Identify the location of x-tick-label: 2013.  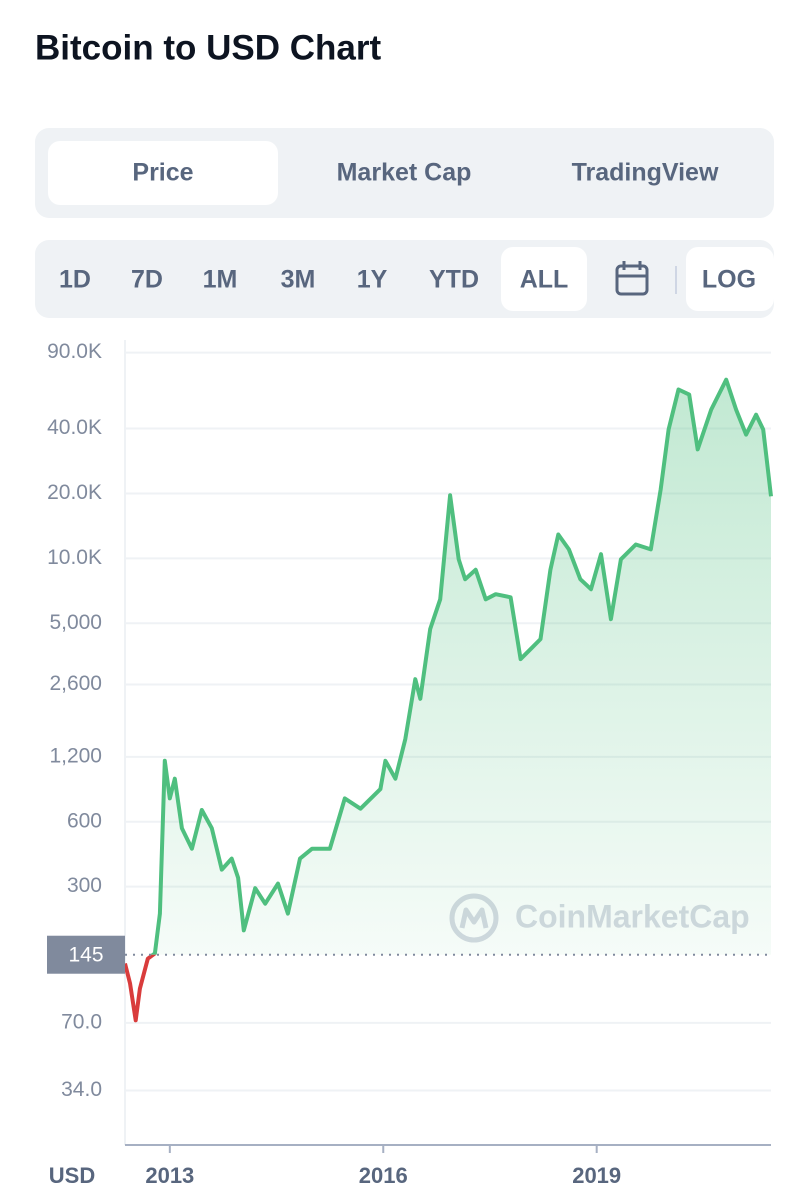
(169, 1175).